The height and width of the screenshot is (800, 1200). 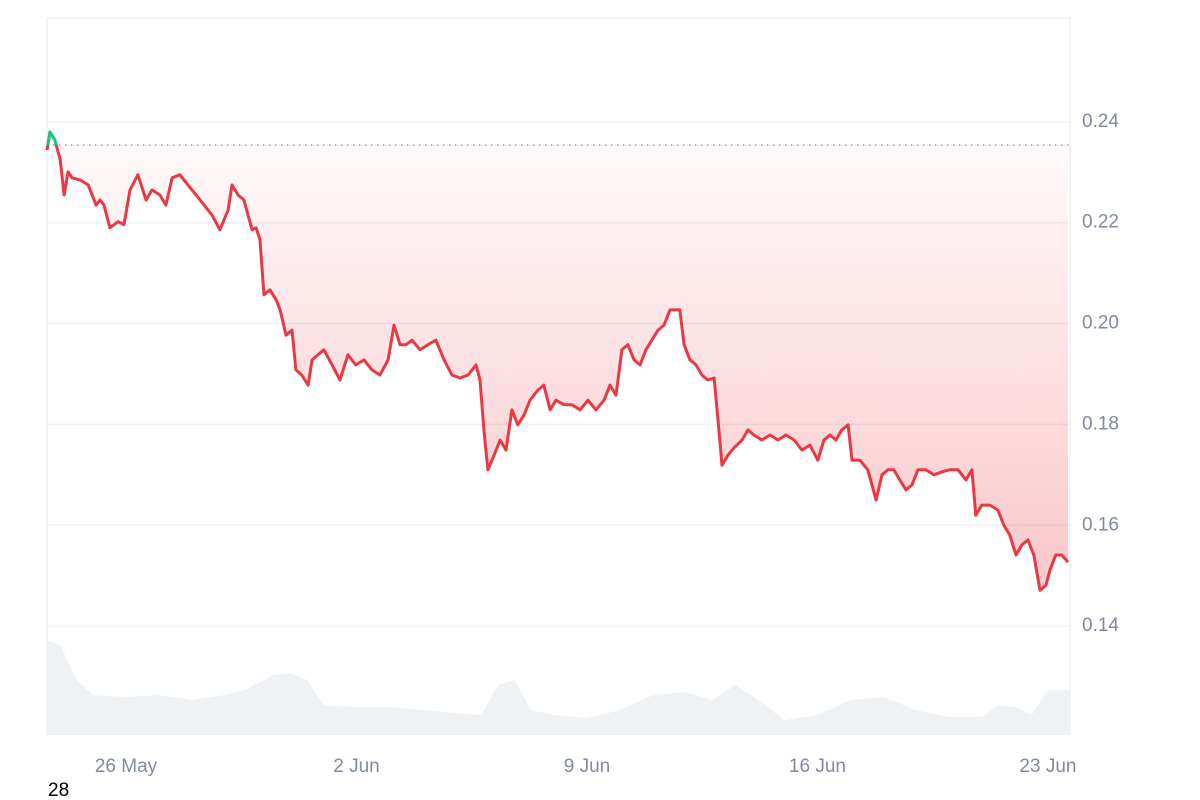 I want to click on y-tick-label: 0.20, so click(x=1100, y=323).